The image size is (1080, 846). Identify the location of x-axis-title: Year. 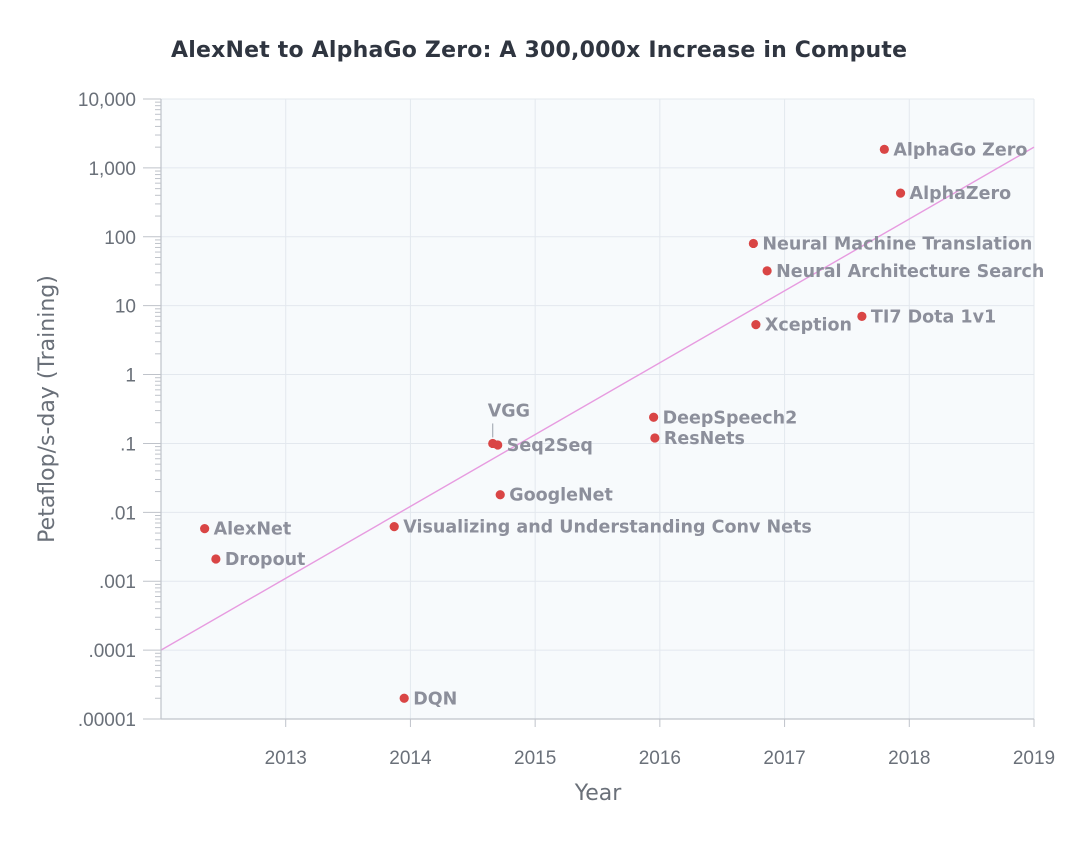
(598, 793).